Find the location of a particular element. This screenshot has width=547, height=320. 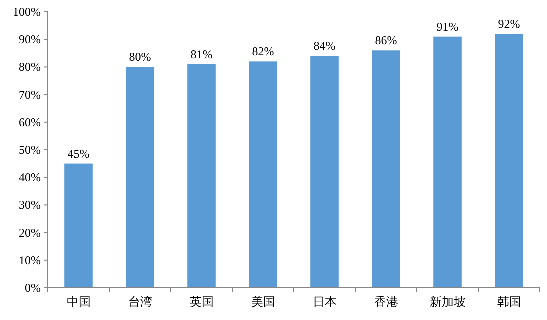

x-tick-label: 英国 is located at coordinates (202, 302).